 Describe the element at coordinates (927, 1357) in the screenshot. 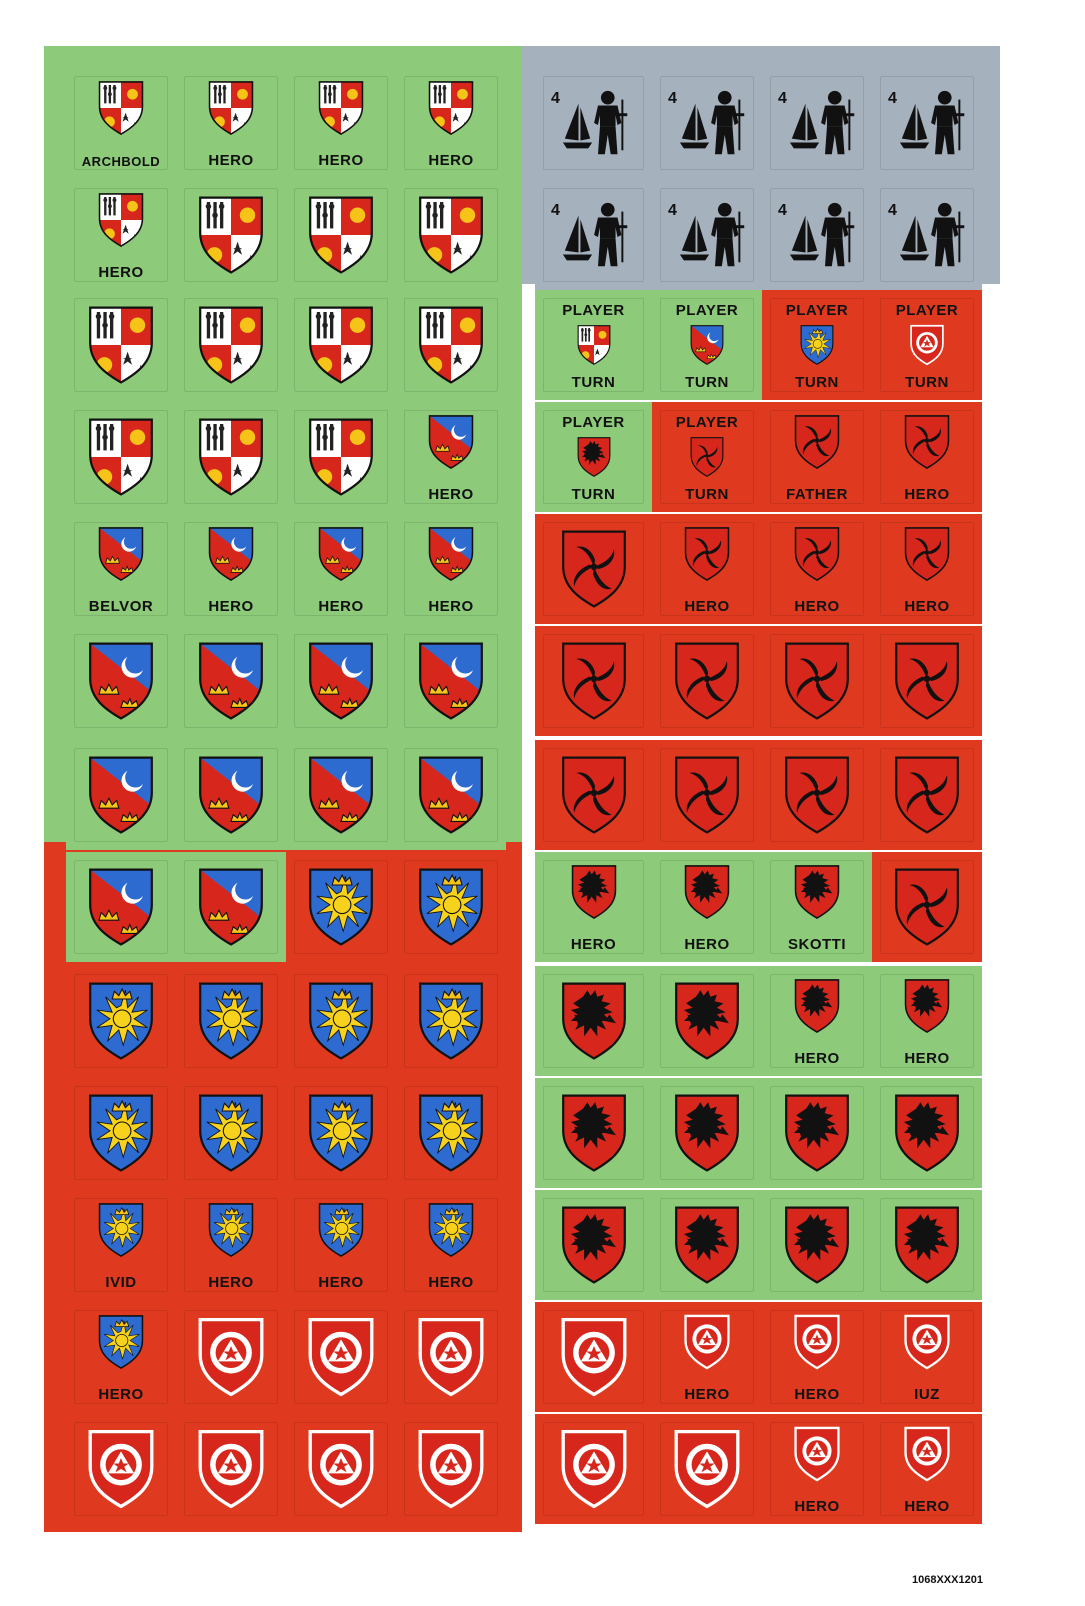

I see `counter-iuz: IUZ` at that location.